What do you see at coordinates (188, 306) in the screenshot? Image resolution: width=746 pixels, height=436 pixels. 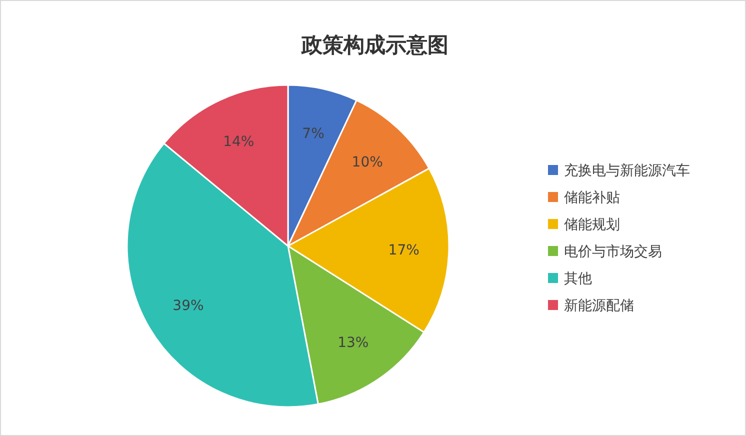 I see `data-label: 39%` at bounding box center [188, 306].